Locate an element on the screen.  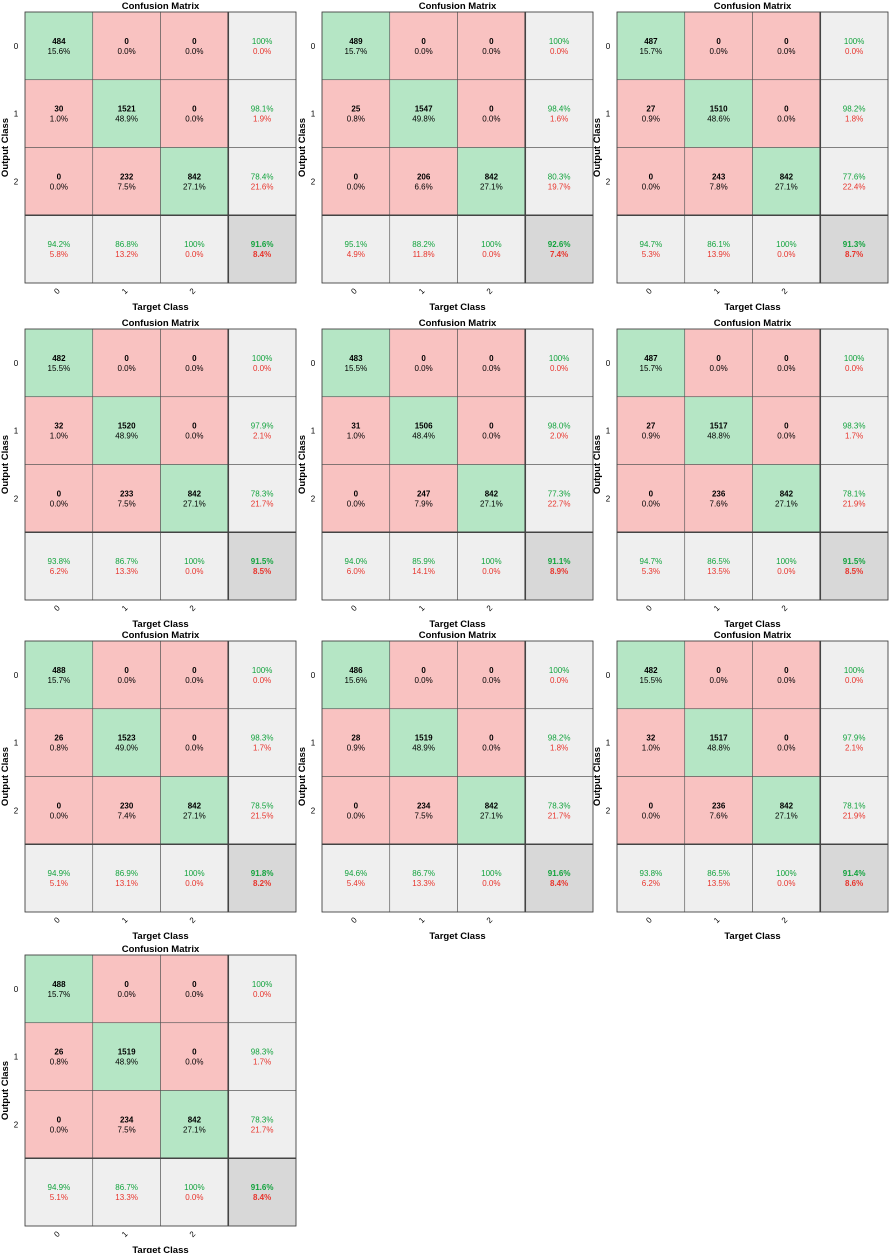
x-axis-label: Target Class is located at coordinates (457, 307).